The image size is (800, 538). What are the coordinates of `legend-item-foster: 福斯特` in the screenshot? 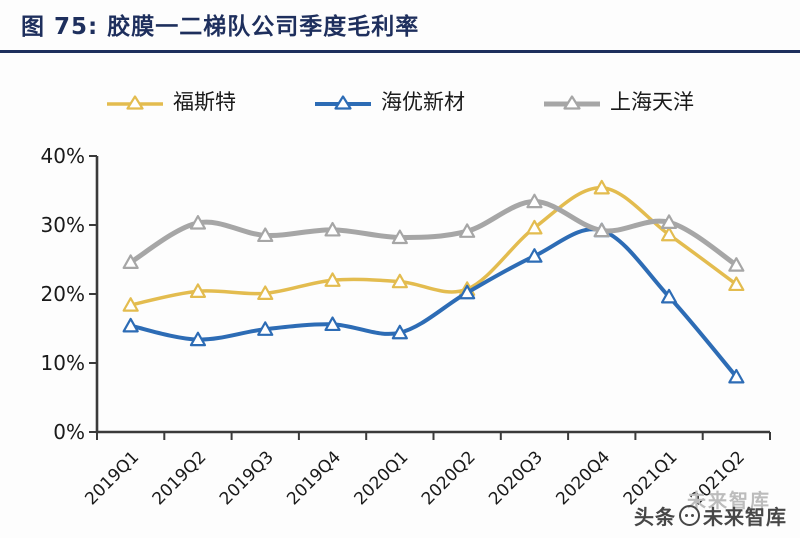 It's located at (171, 102).